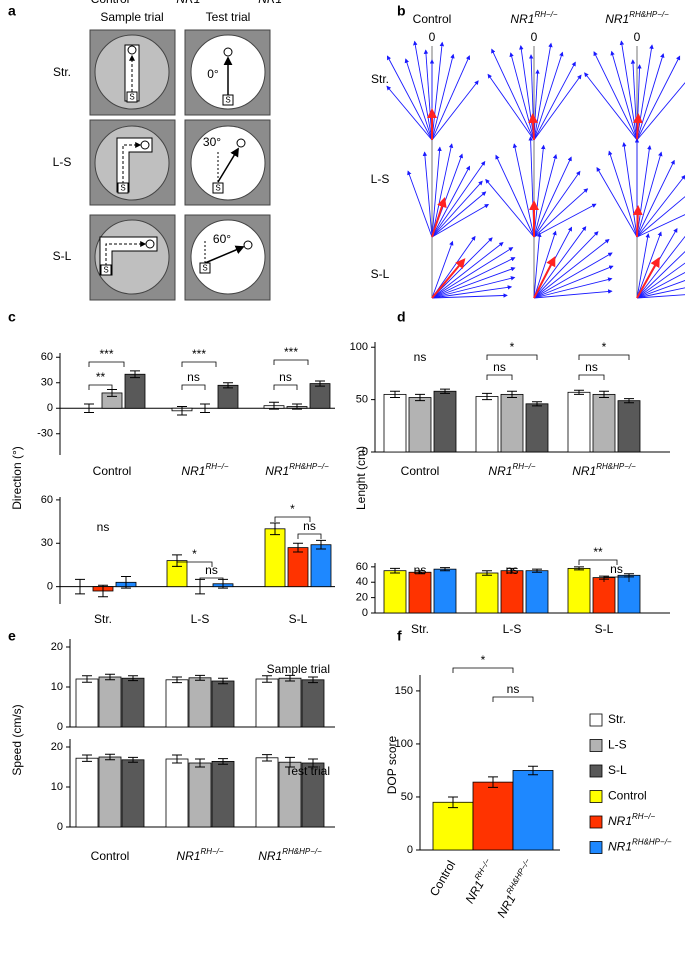 The width and height of the screenshot is (685, 967). What do you see at coordinates (480, 881) in the screenshot?
I see `x-tick-label: NR1RH−/−` at bounding box center [480, 881].